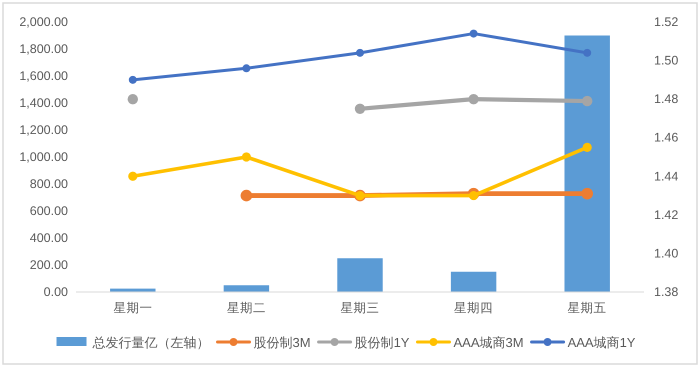  Describe the element at coordinates (49, 265) in the screenshot. I see `y-tick-label: 200.00` at that location.